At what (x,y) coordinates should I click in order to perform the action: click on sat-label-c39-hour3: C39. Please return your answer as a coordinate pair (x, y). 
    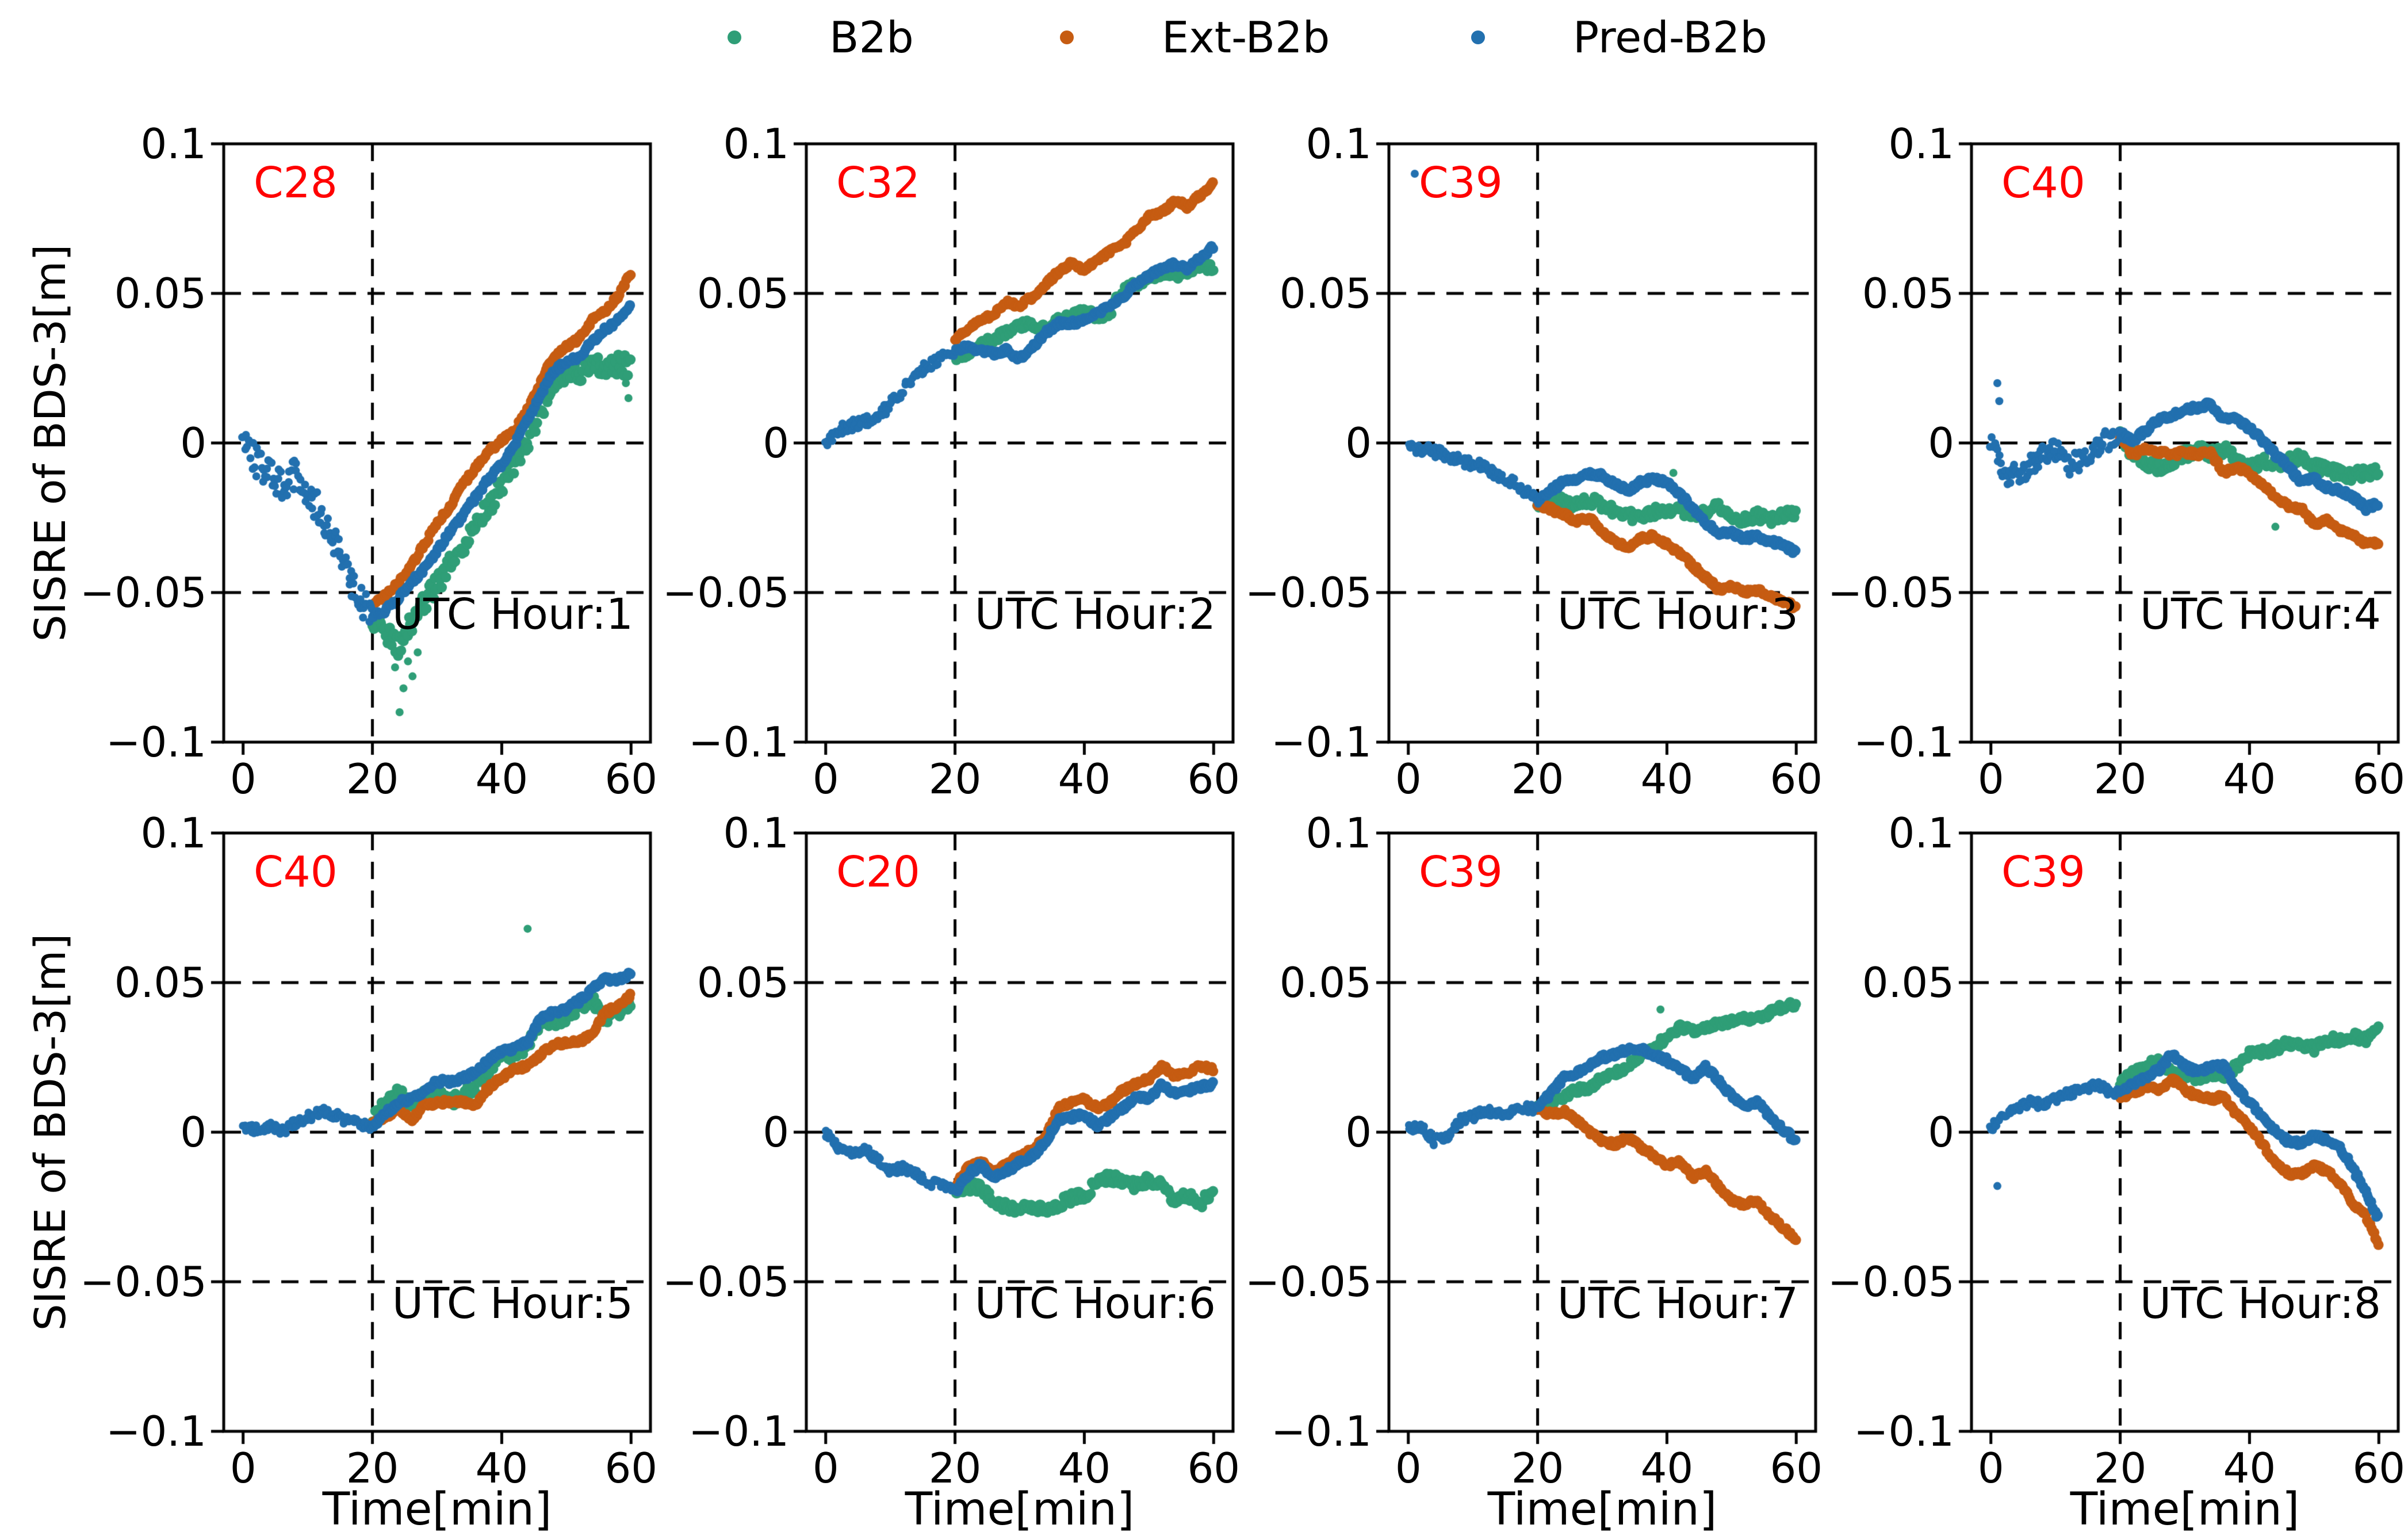
    Looking at the image, I should click on (1461, 183).